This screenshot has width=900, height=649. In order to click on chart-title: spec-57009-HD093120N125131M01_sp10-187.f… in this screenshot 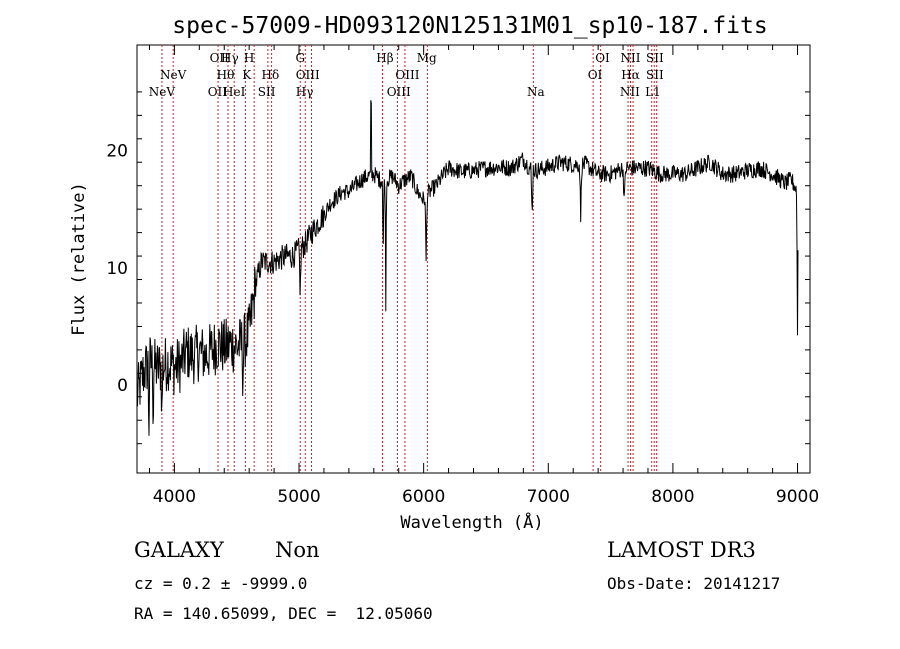, I will do `click(469, 26)`.